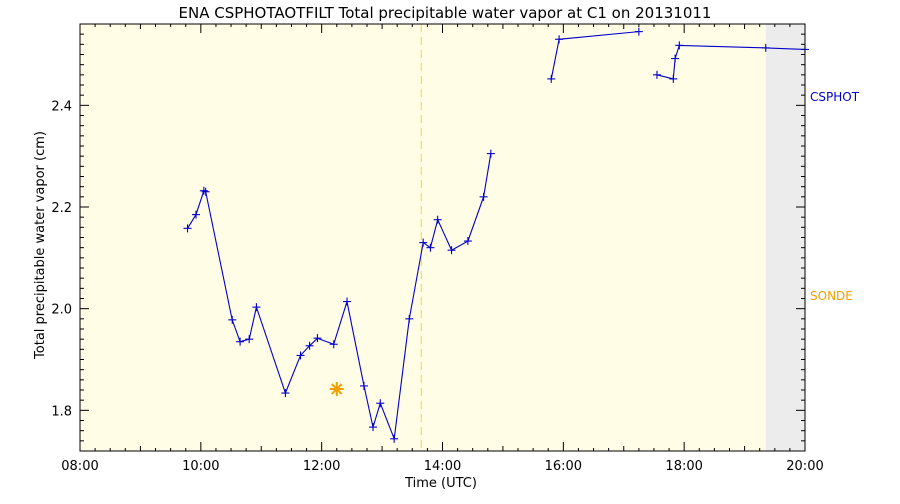 This screenshot has width=900, height=504. What do you see at coordinates (731, 62) in the screenshot?
I see `csphot-series-line` at bounding box center [731, 62].